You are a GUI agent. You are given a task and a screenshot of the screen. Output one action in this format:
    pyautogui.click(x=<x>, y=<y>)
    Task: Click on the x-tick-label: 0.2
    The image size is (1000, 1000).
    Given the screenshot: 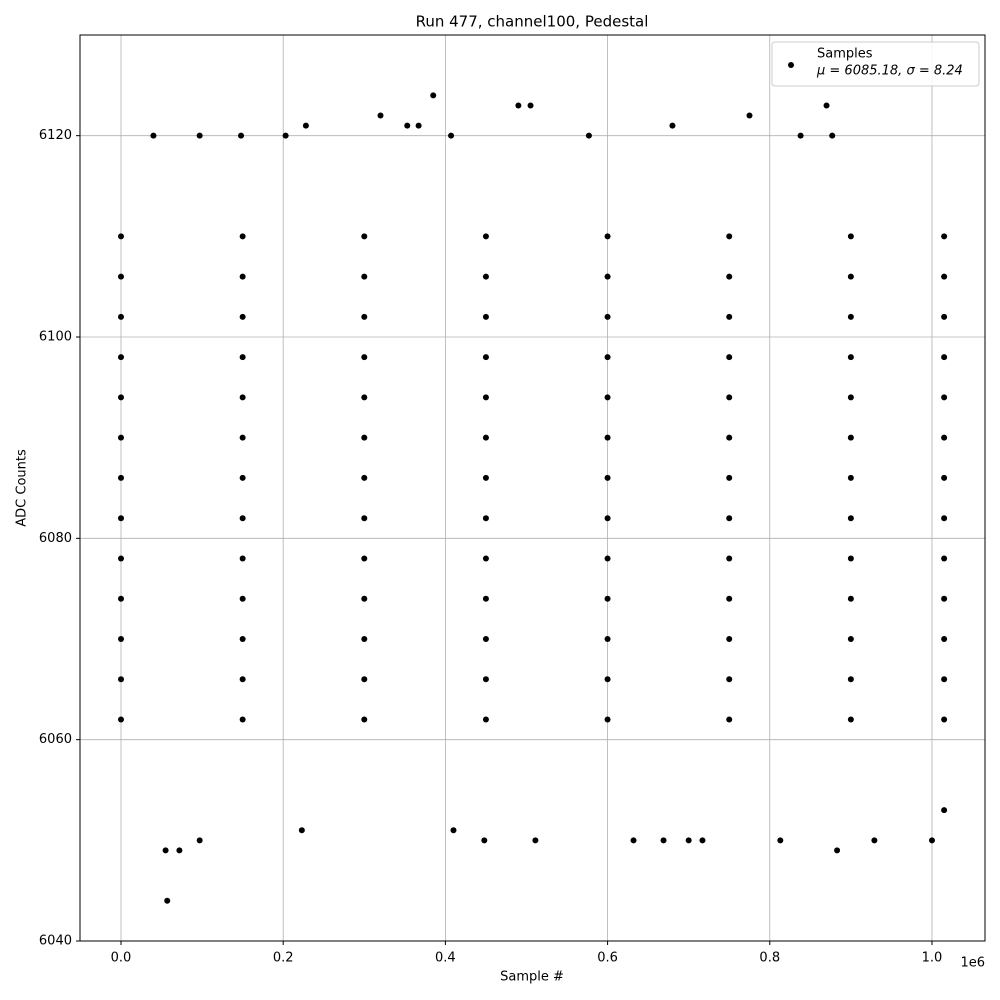 What is the action you would take?
    pyautogui.click(x=283, y=958)
    